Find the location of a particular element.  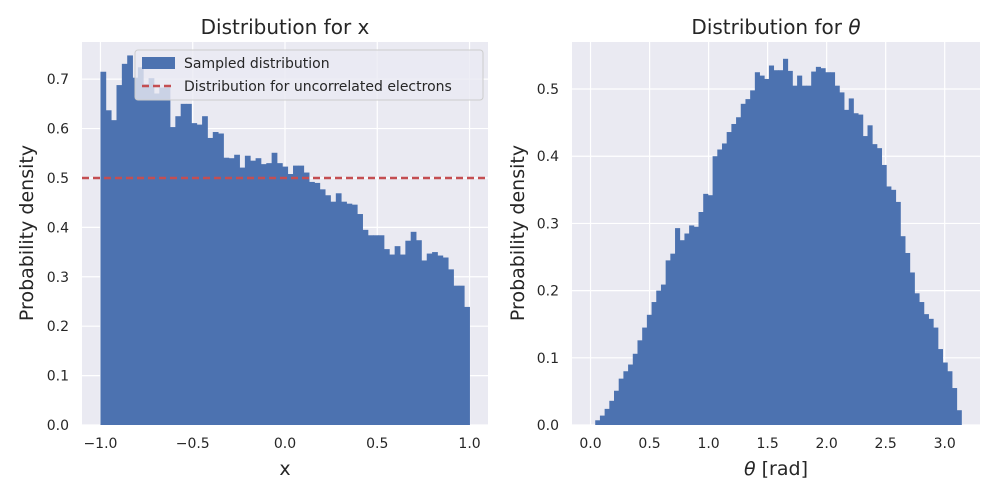

x-tick-label: −1.0 is located at coordinates (100, 444).